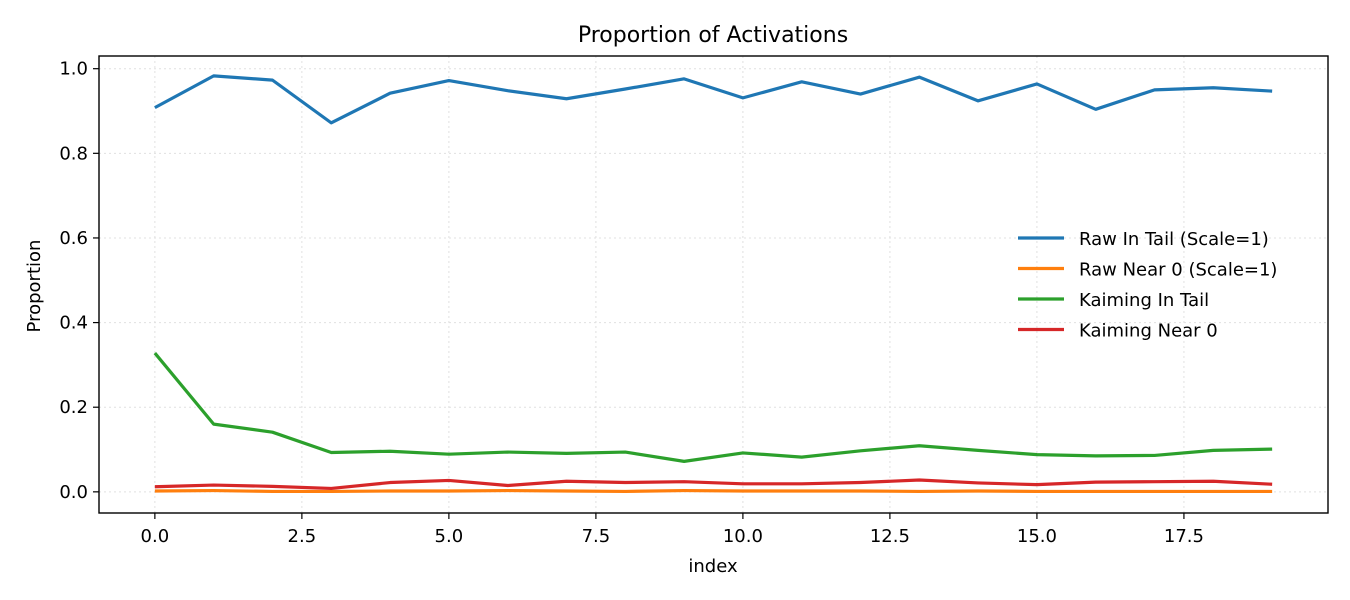  What do you see at coordinates (1148, 331) in the screenshot?
I see `legend-label: Kaiming Near 0` at bounding box center [1148, 331].